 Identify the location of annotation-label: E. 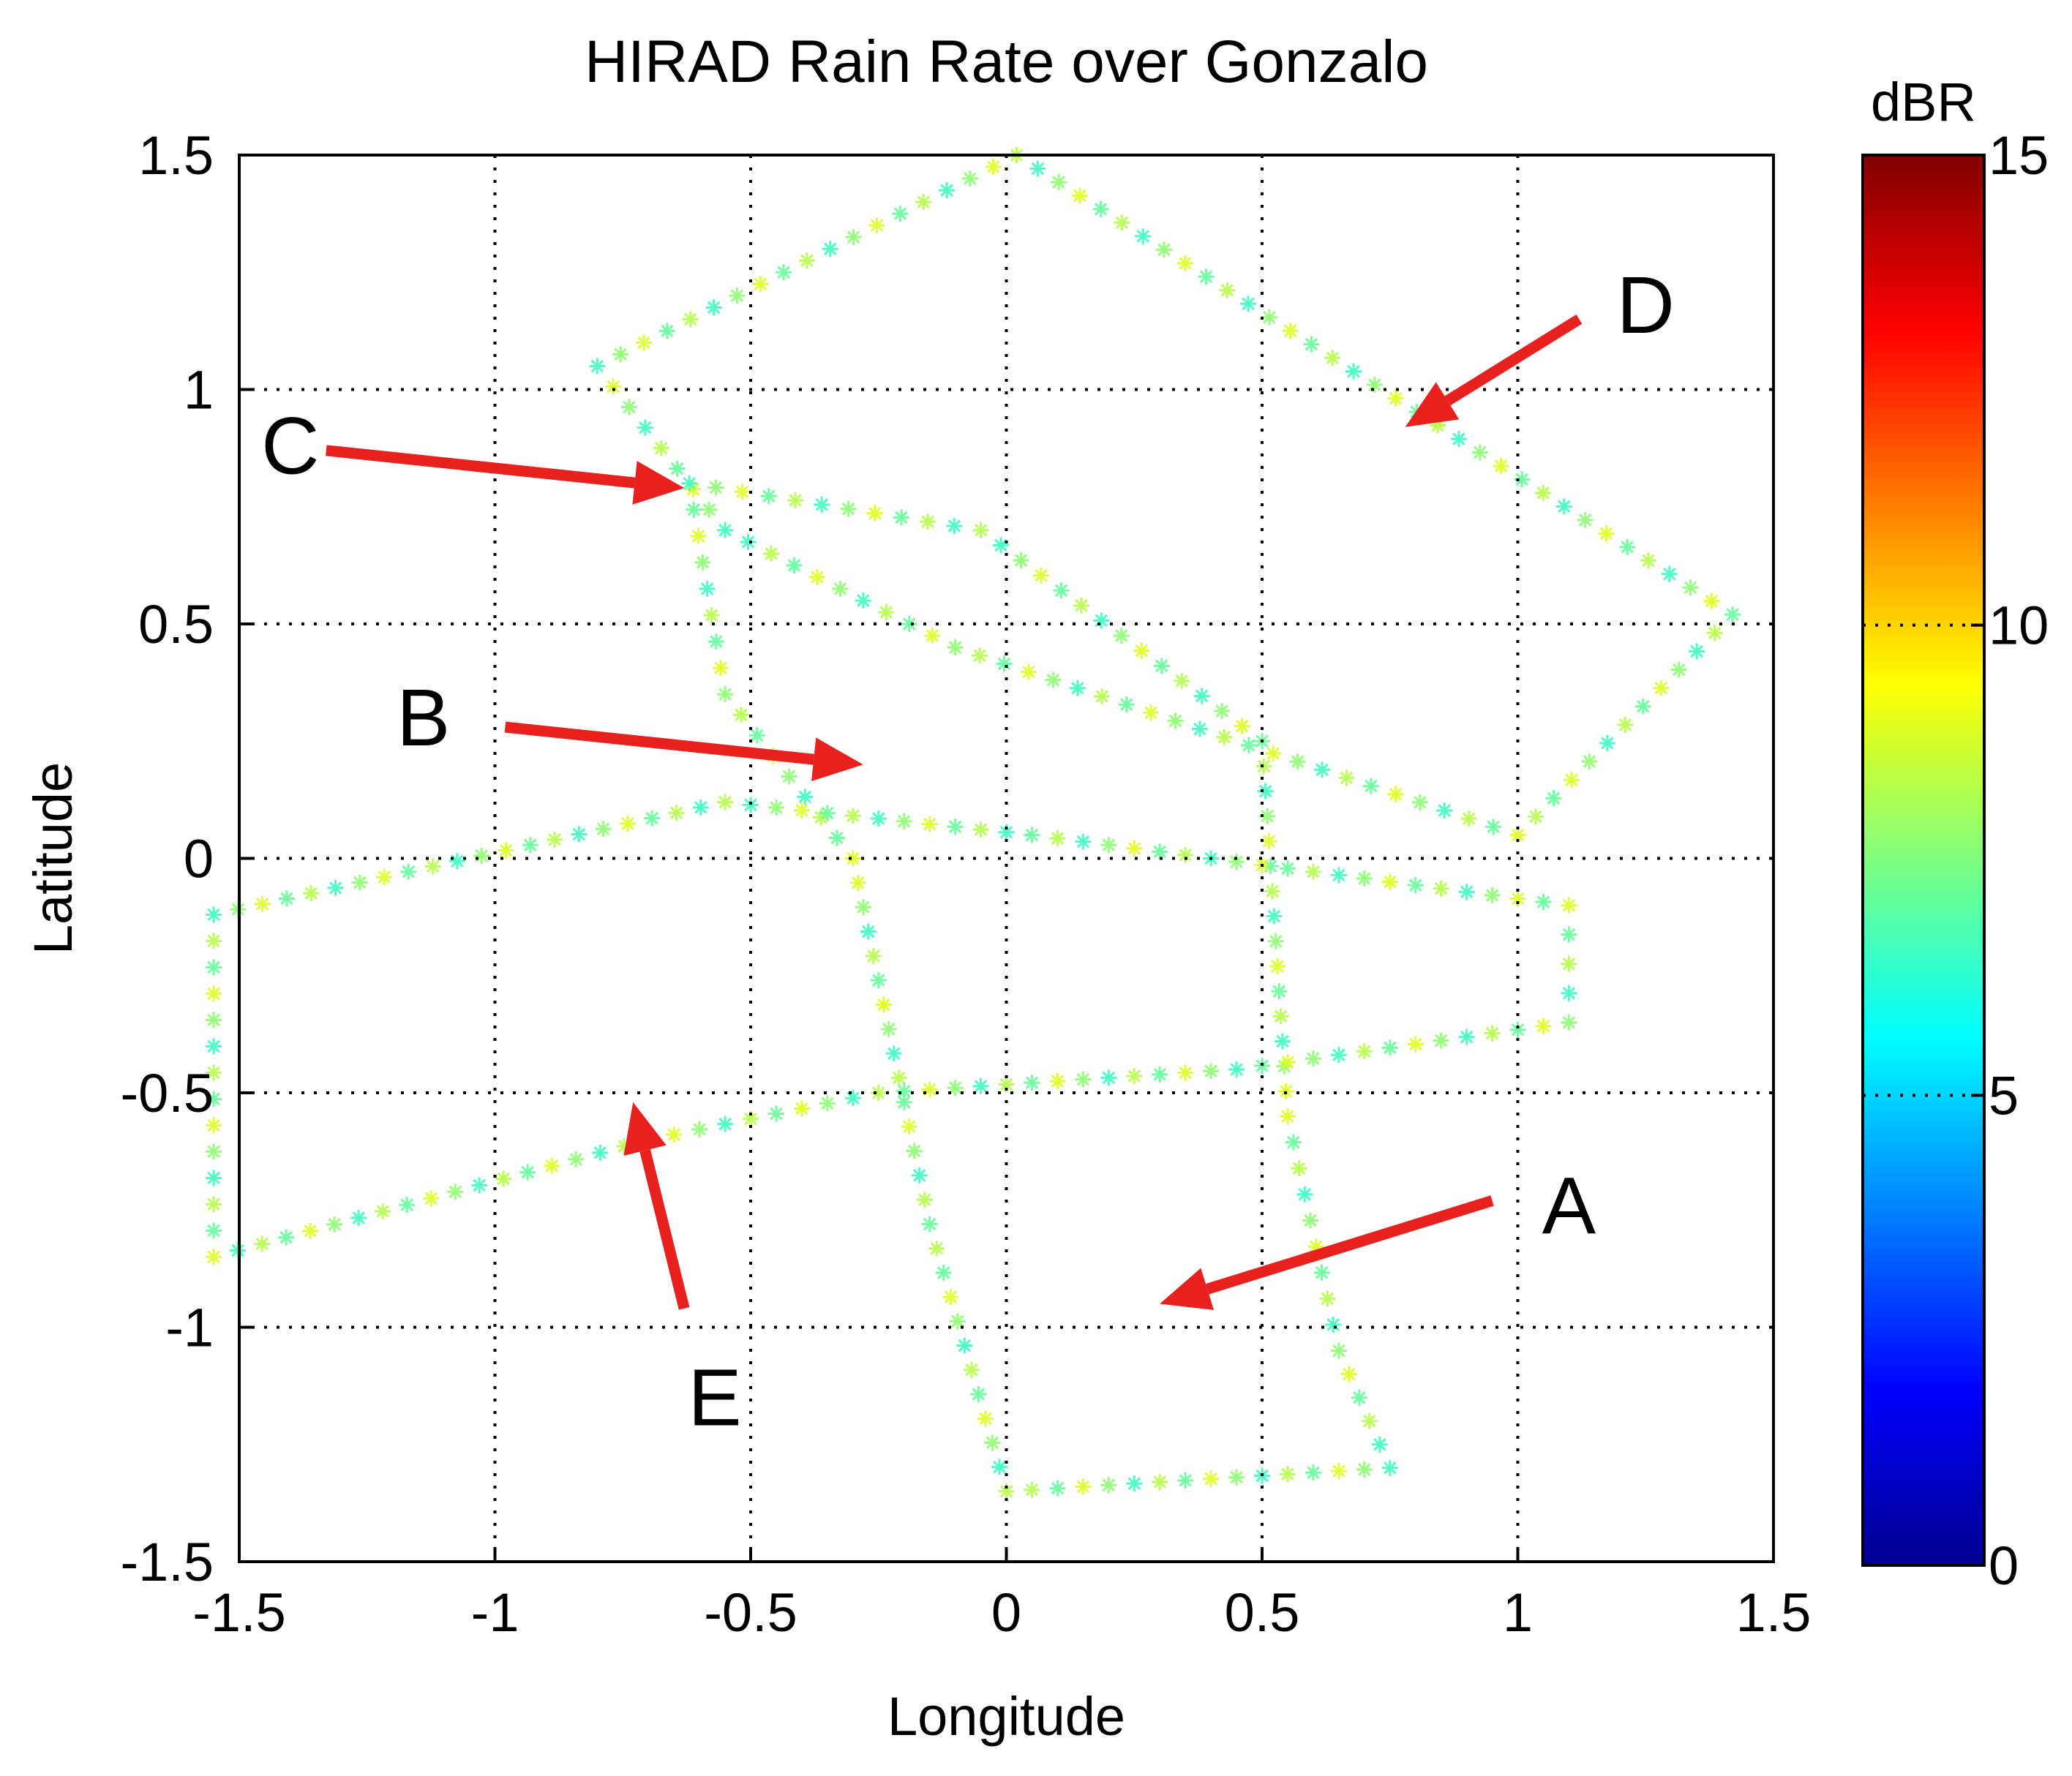
(714, 1398).